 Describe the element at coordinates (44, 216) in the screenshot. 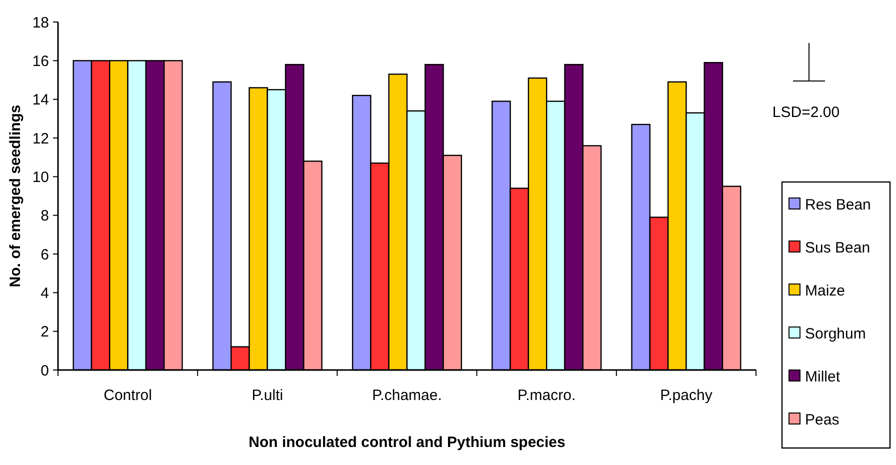

I see `y-tick-label: 8` at that location.